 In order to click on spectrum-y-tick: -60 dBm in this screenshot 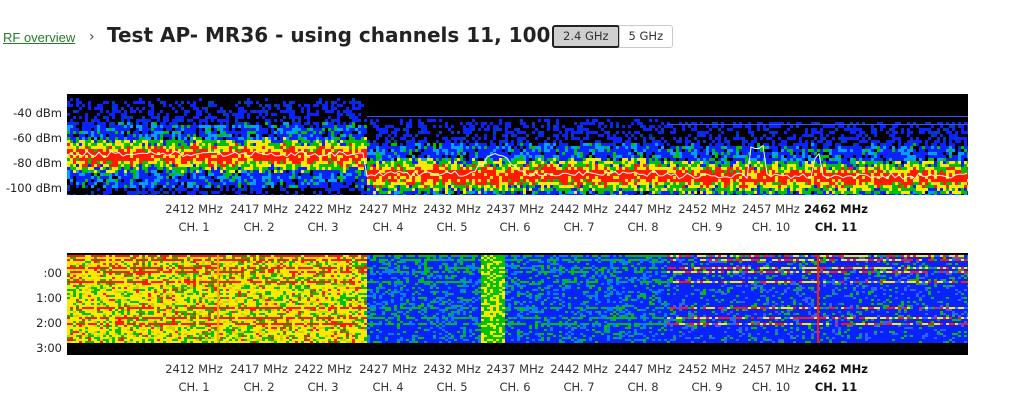, I will do `click(37, 138)`.